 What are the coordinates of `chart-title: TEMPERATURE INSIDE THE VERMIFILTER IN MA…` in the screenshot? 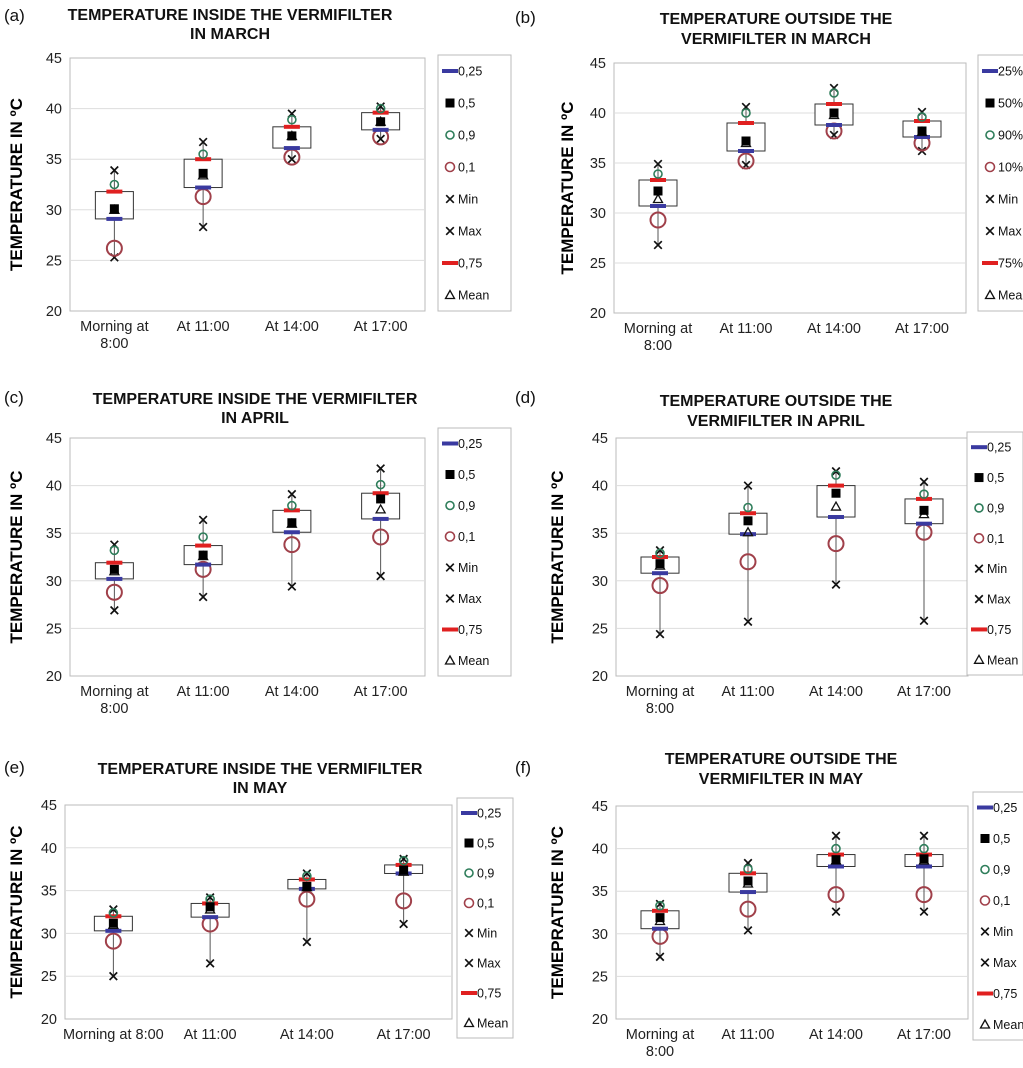 It's located at (260, 779).